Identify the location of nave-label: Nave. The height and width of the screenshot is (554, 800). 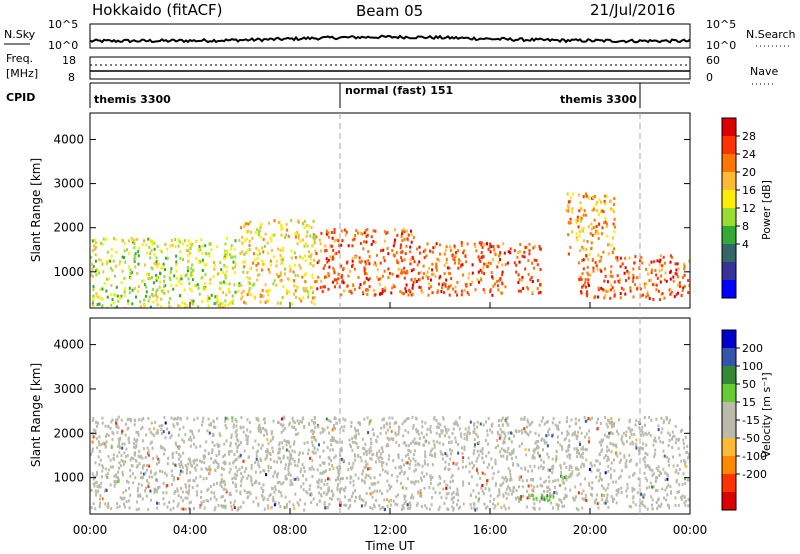
(764, 71).